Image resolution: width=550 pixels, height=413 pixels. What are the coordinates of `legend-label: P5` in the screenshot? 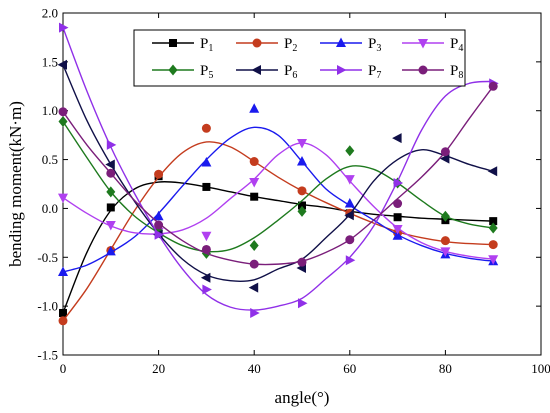 It's located at (206, 72).